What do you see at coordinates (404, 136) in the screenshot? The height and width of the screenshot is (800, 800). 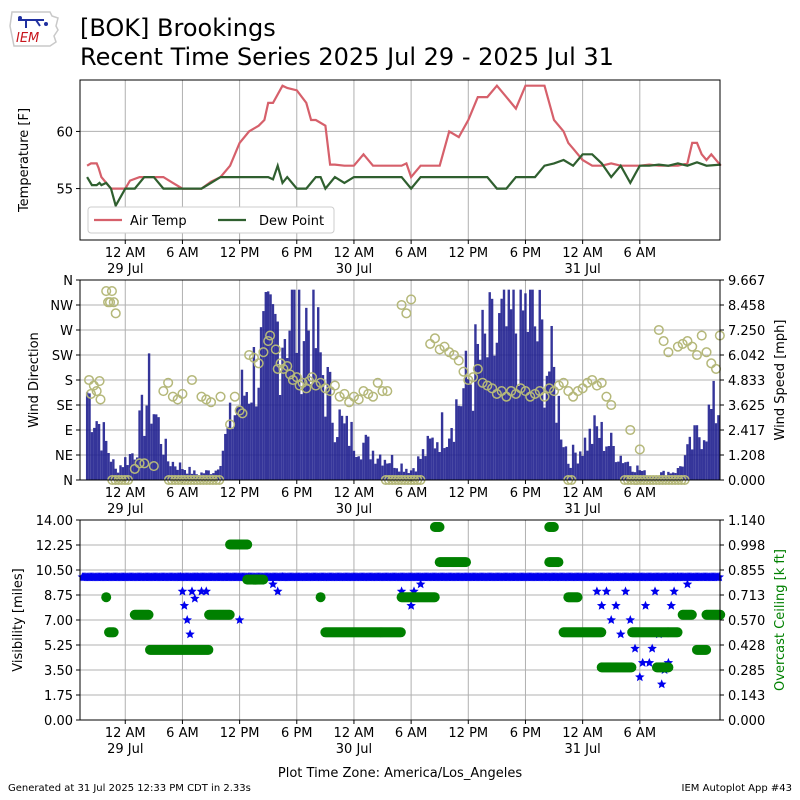 I see `air-temp-line` at bounding box center [404, 136].